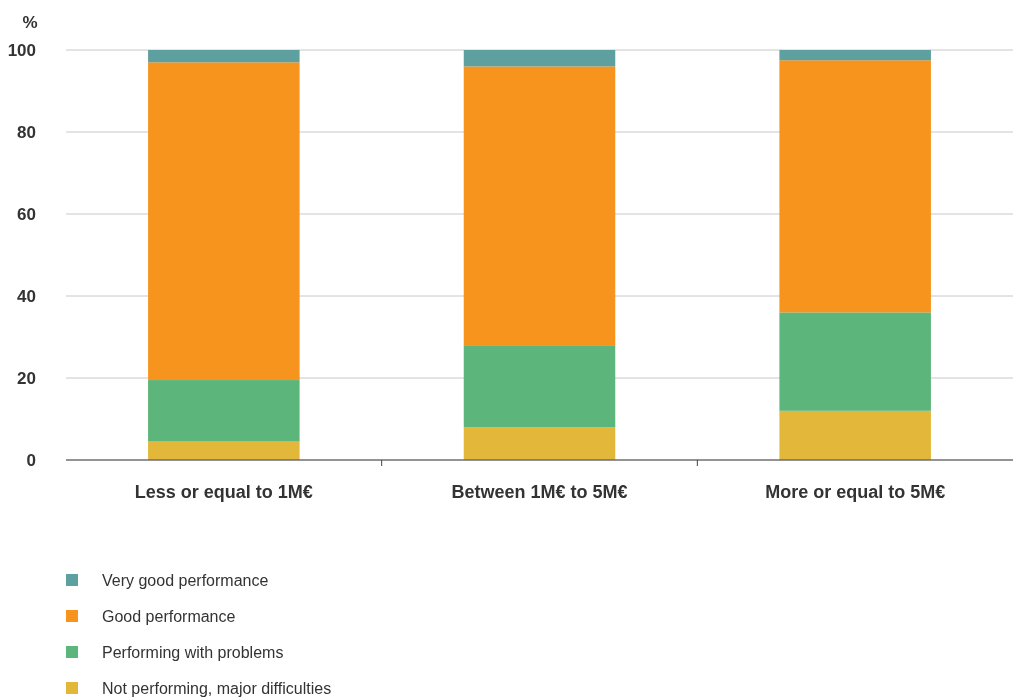 The height and width of the screenshot is (700, 1013). I want to click on x-tick-label: Less or equal to 1M€, so click(223, 492).